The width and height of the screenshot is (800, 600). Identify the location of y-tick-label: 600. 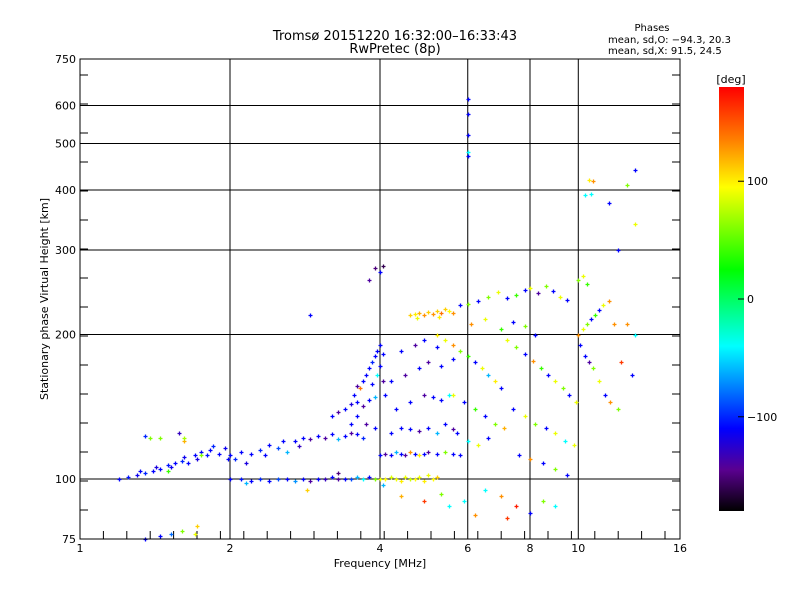
(65, 106).